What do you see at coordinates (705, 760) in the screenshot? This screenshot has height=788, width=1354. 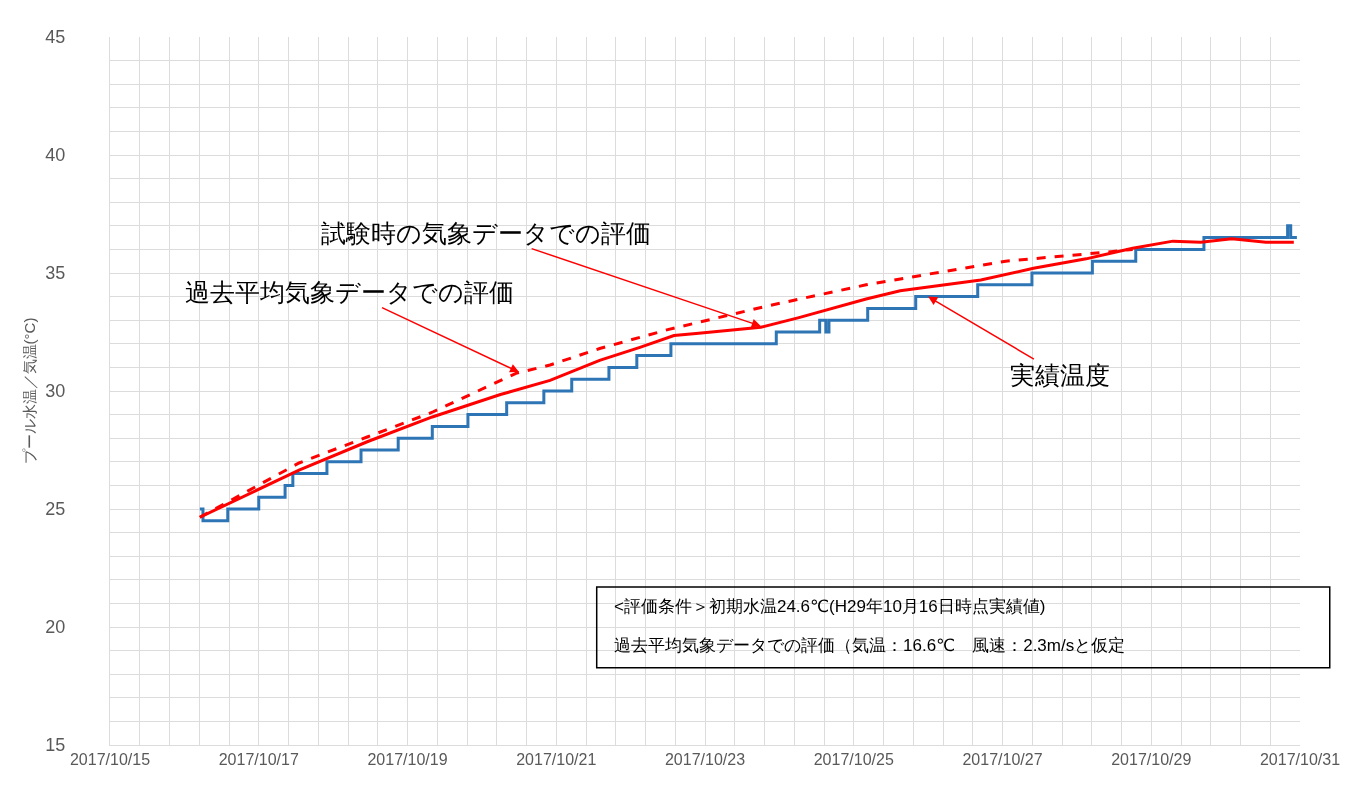 I see `x-tick-label: 2017/10/23` at bounding box center [705, 760].